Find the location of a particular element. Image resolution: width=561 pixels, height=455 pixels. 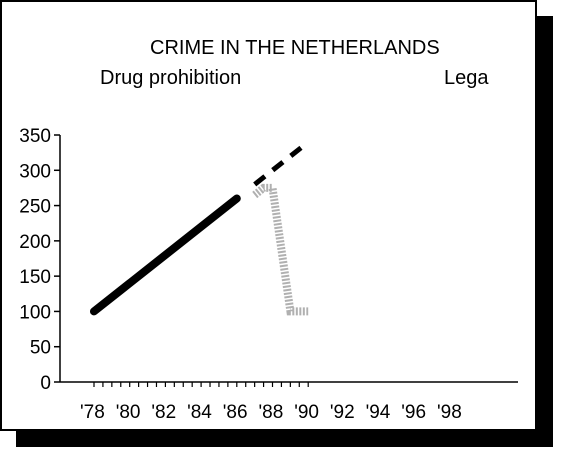

y-tick-label: 50 is located at coordinates (40, 348).